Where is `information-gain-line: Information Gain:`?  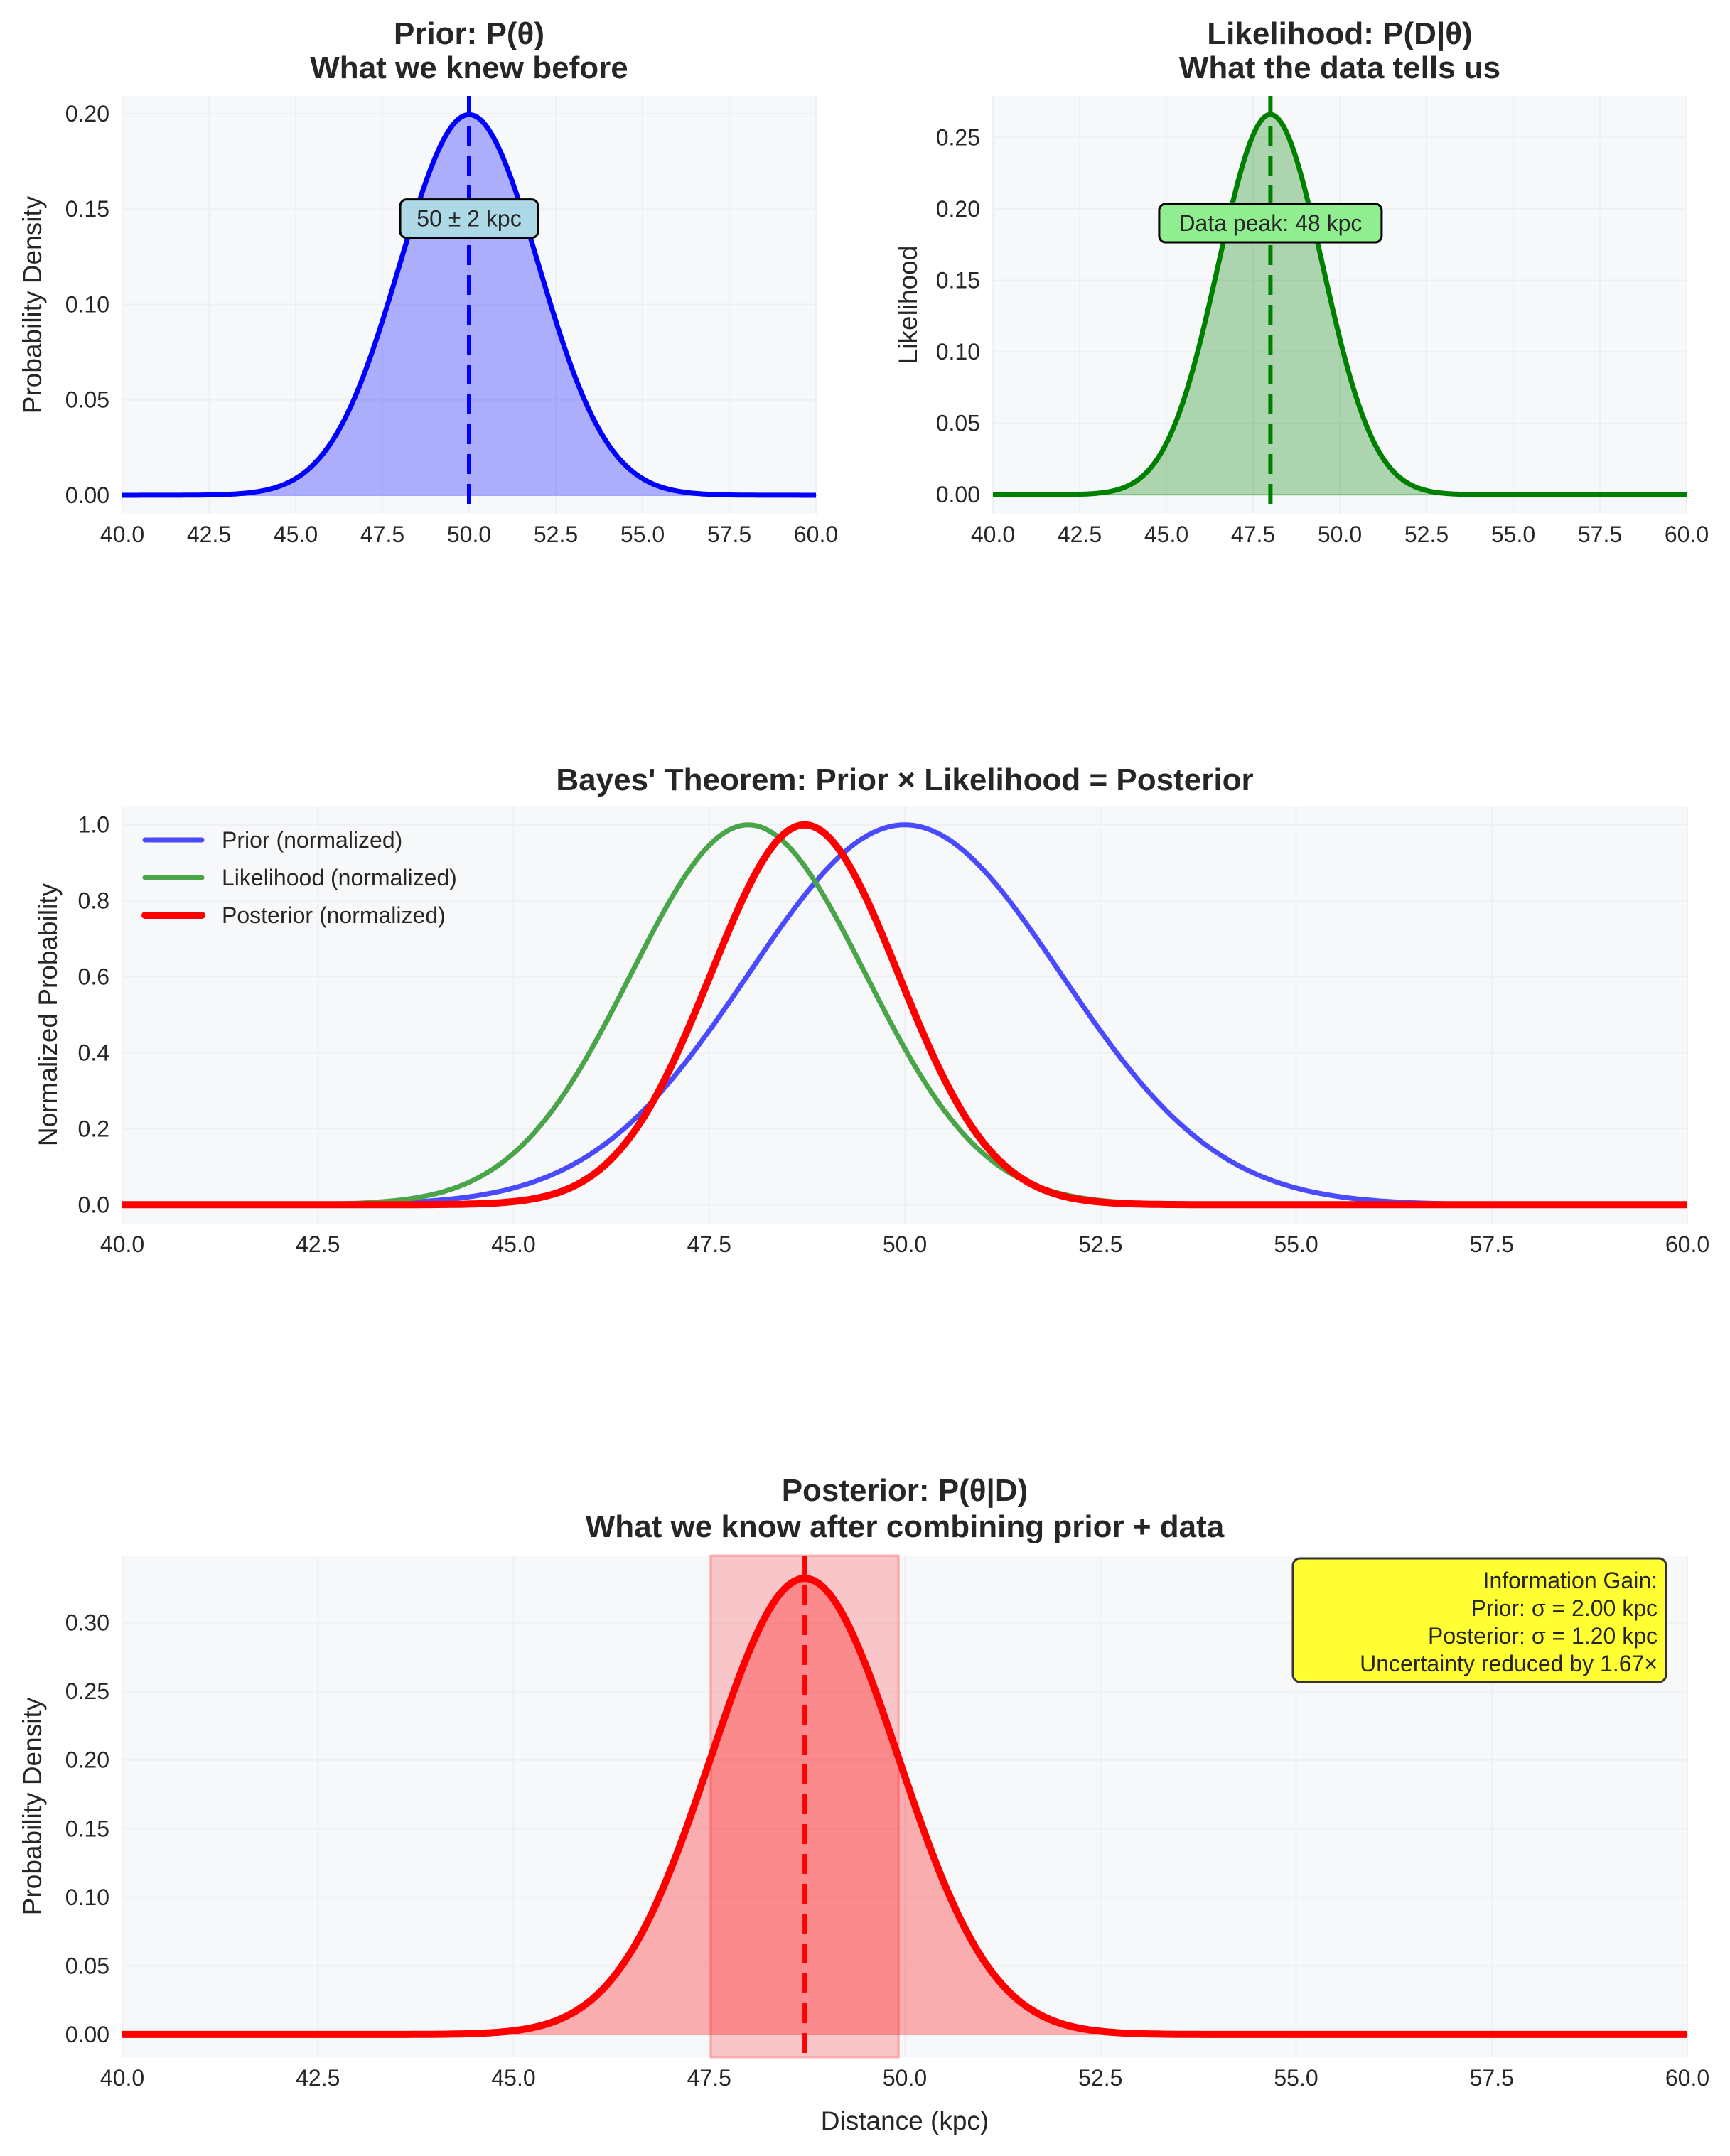
information-gain-line: Information Gain: is located at coordinates (1570, 1580).